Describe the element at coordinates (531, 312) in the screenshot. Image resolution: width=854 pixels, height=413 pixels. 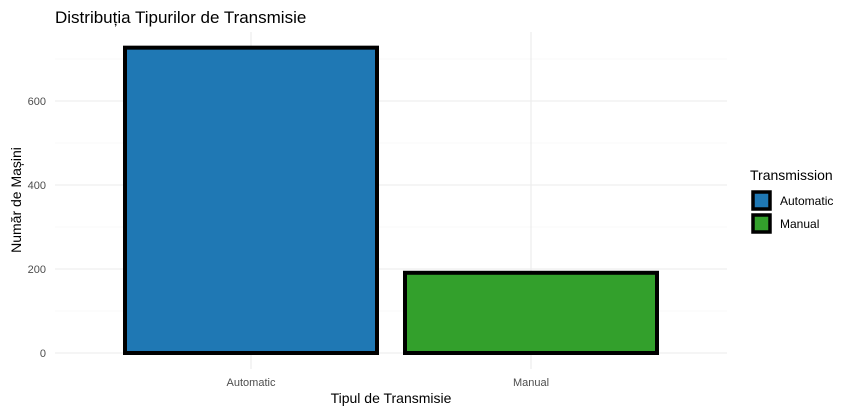
I see `bar-manual` at that location.